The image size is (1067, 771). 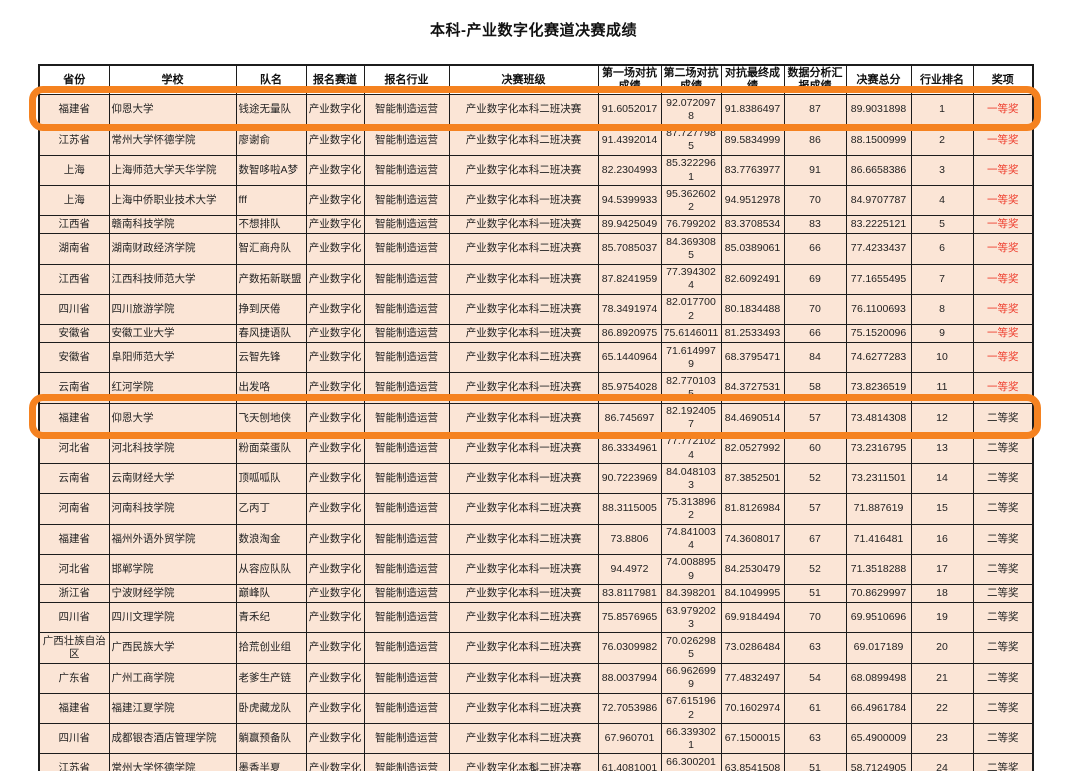 I want to click on cell-rank: 19, so click(x=942, y=618).